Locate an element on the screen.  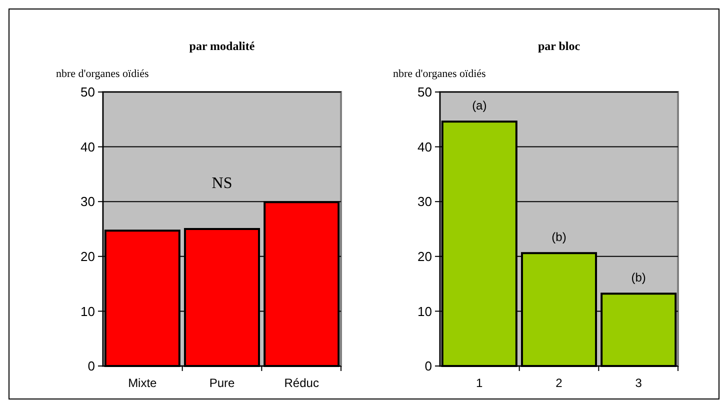
x-tick-label: 2 is located at coordinates (559, 383).